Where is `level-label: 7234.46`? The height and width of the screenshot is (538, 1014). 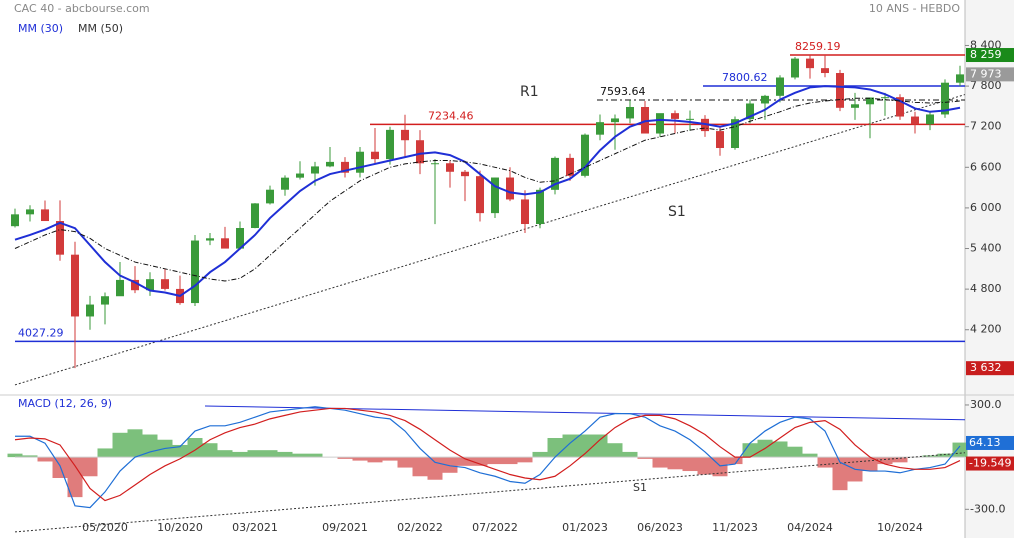 level-label: 7234.46 is located at coordinates (451, 115).